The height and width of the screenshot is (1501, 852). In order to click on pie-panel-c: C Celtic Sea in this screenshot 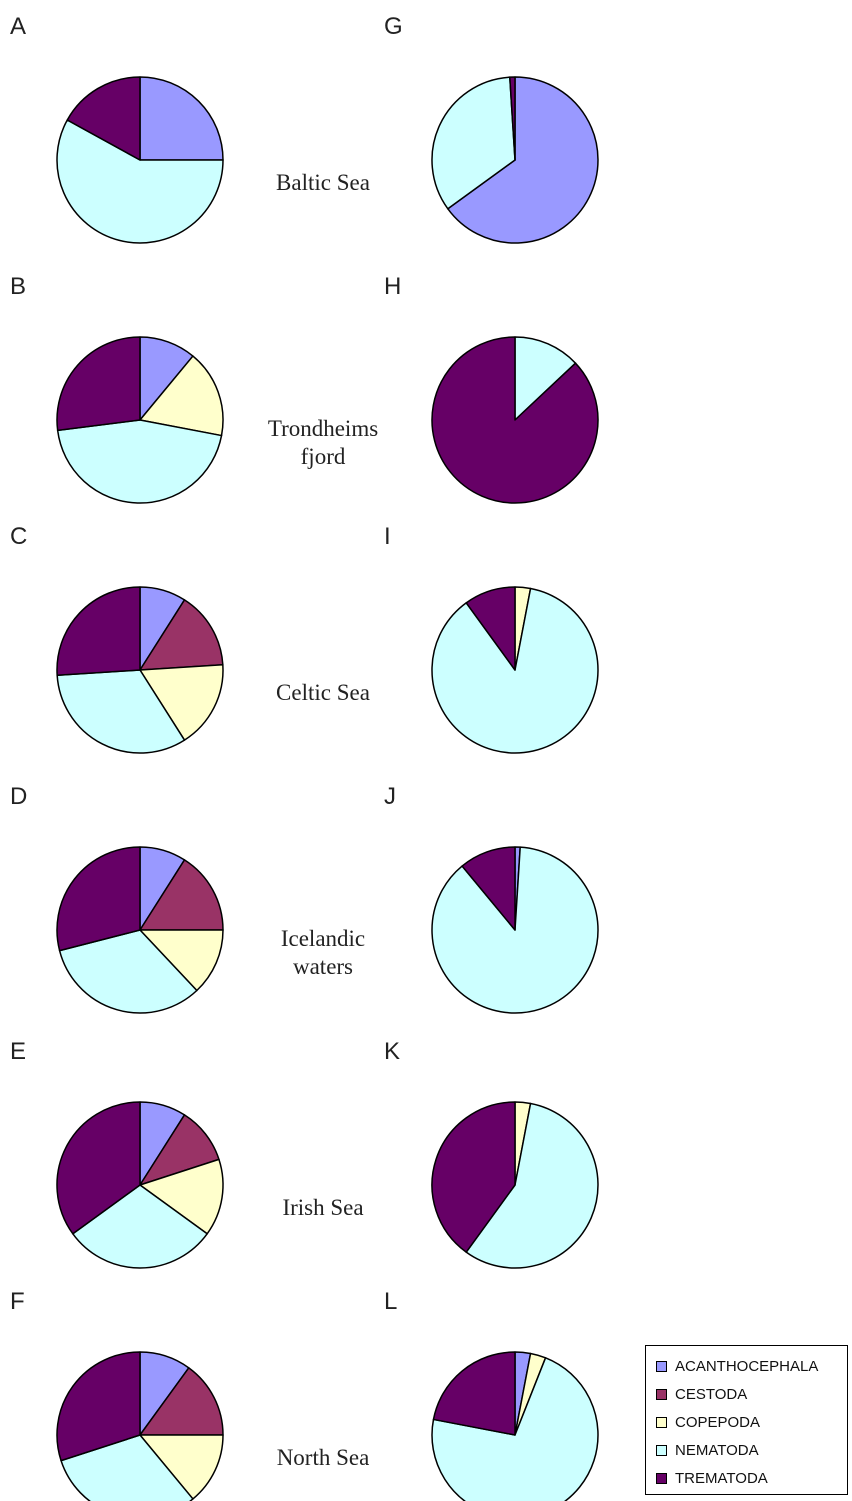, I will do `click(190, 638)`.